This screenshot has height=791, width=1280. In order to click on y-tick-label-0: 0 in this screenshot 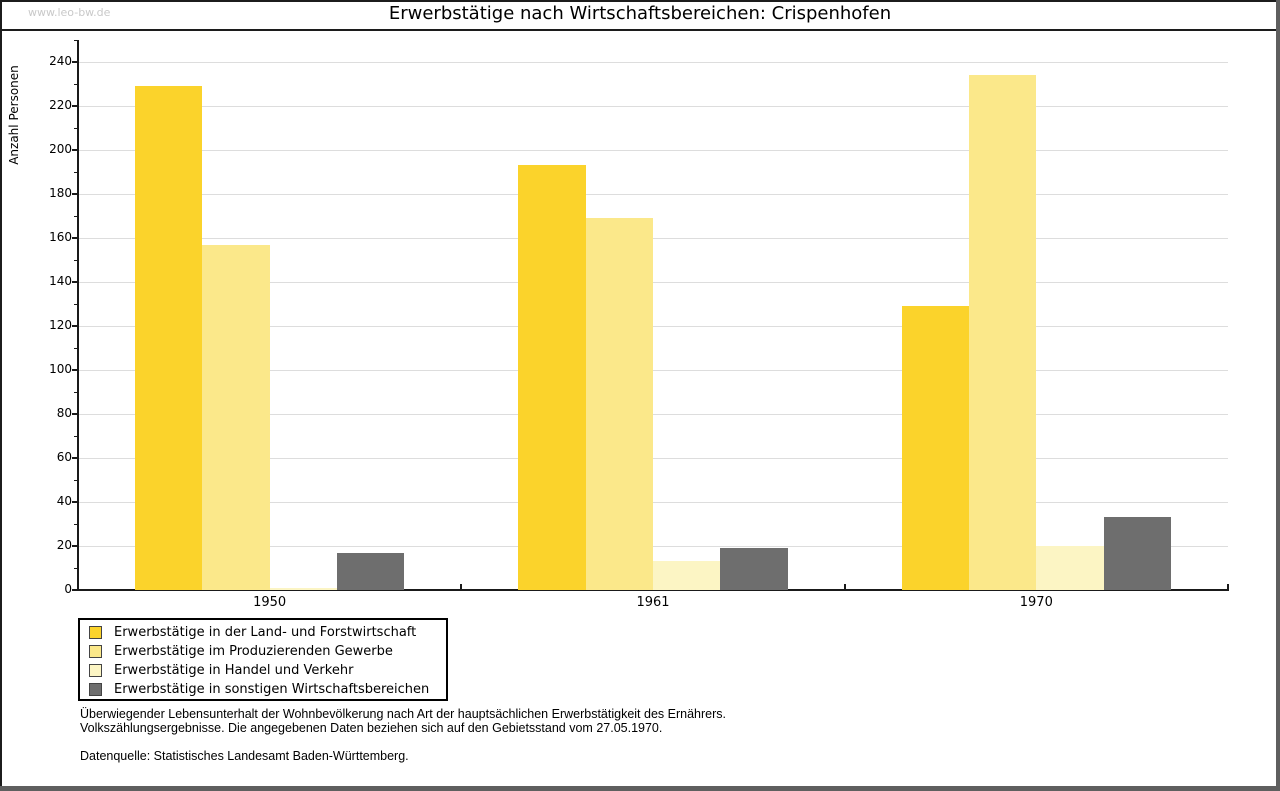, I will do `click(68, 589)`.